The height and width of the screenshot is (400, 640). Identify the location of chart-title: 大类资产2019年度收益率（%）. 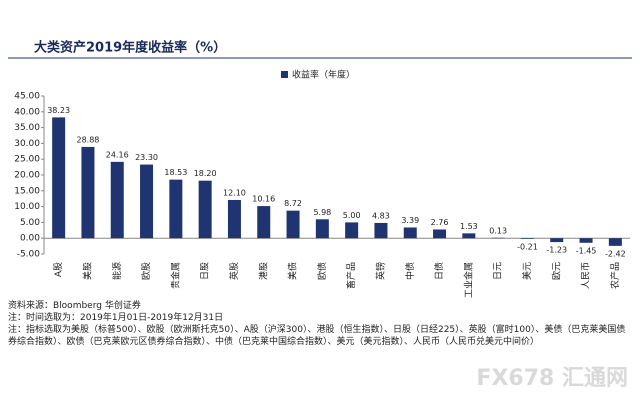
(130, 48).